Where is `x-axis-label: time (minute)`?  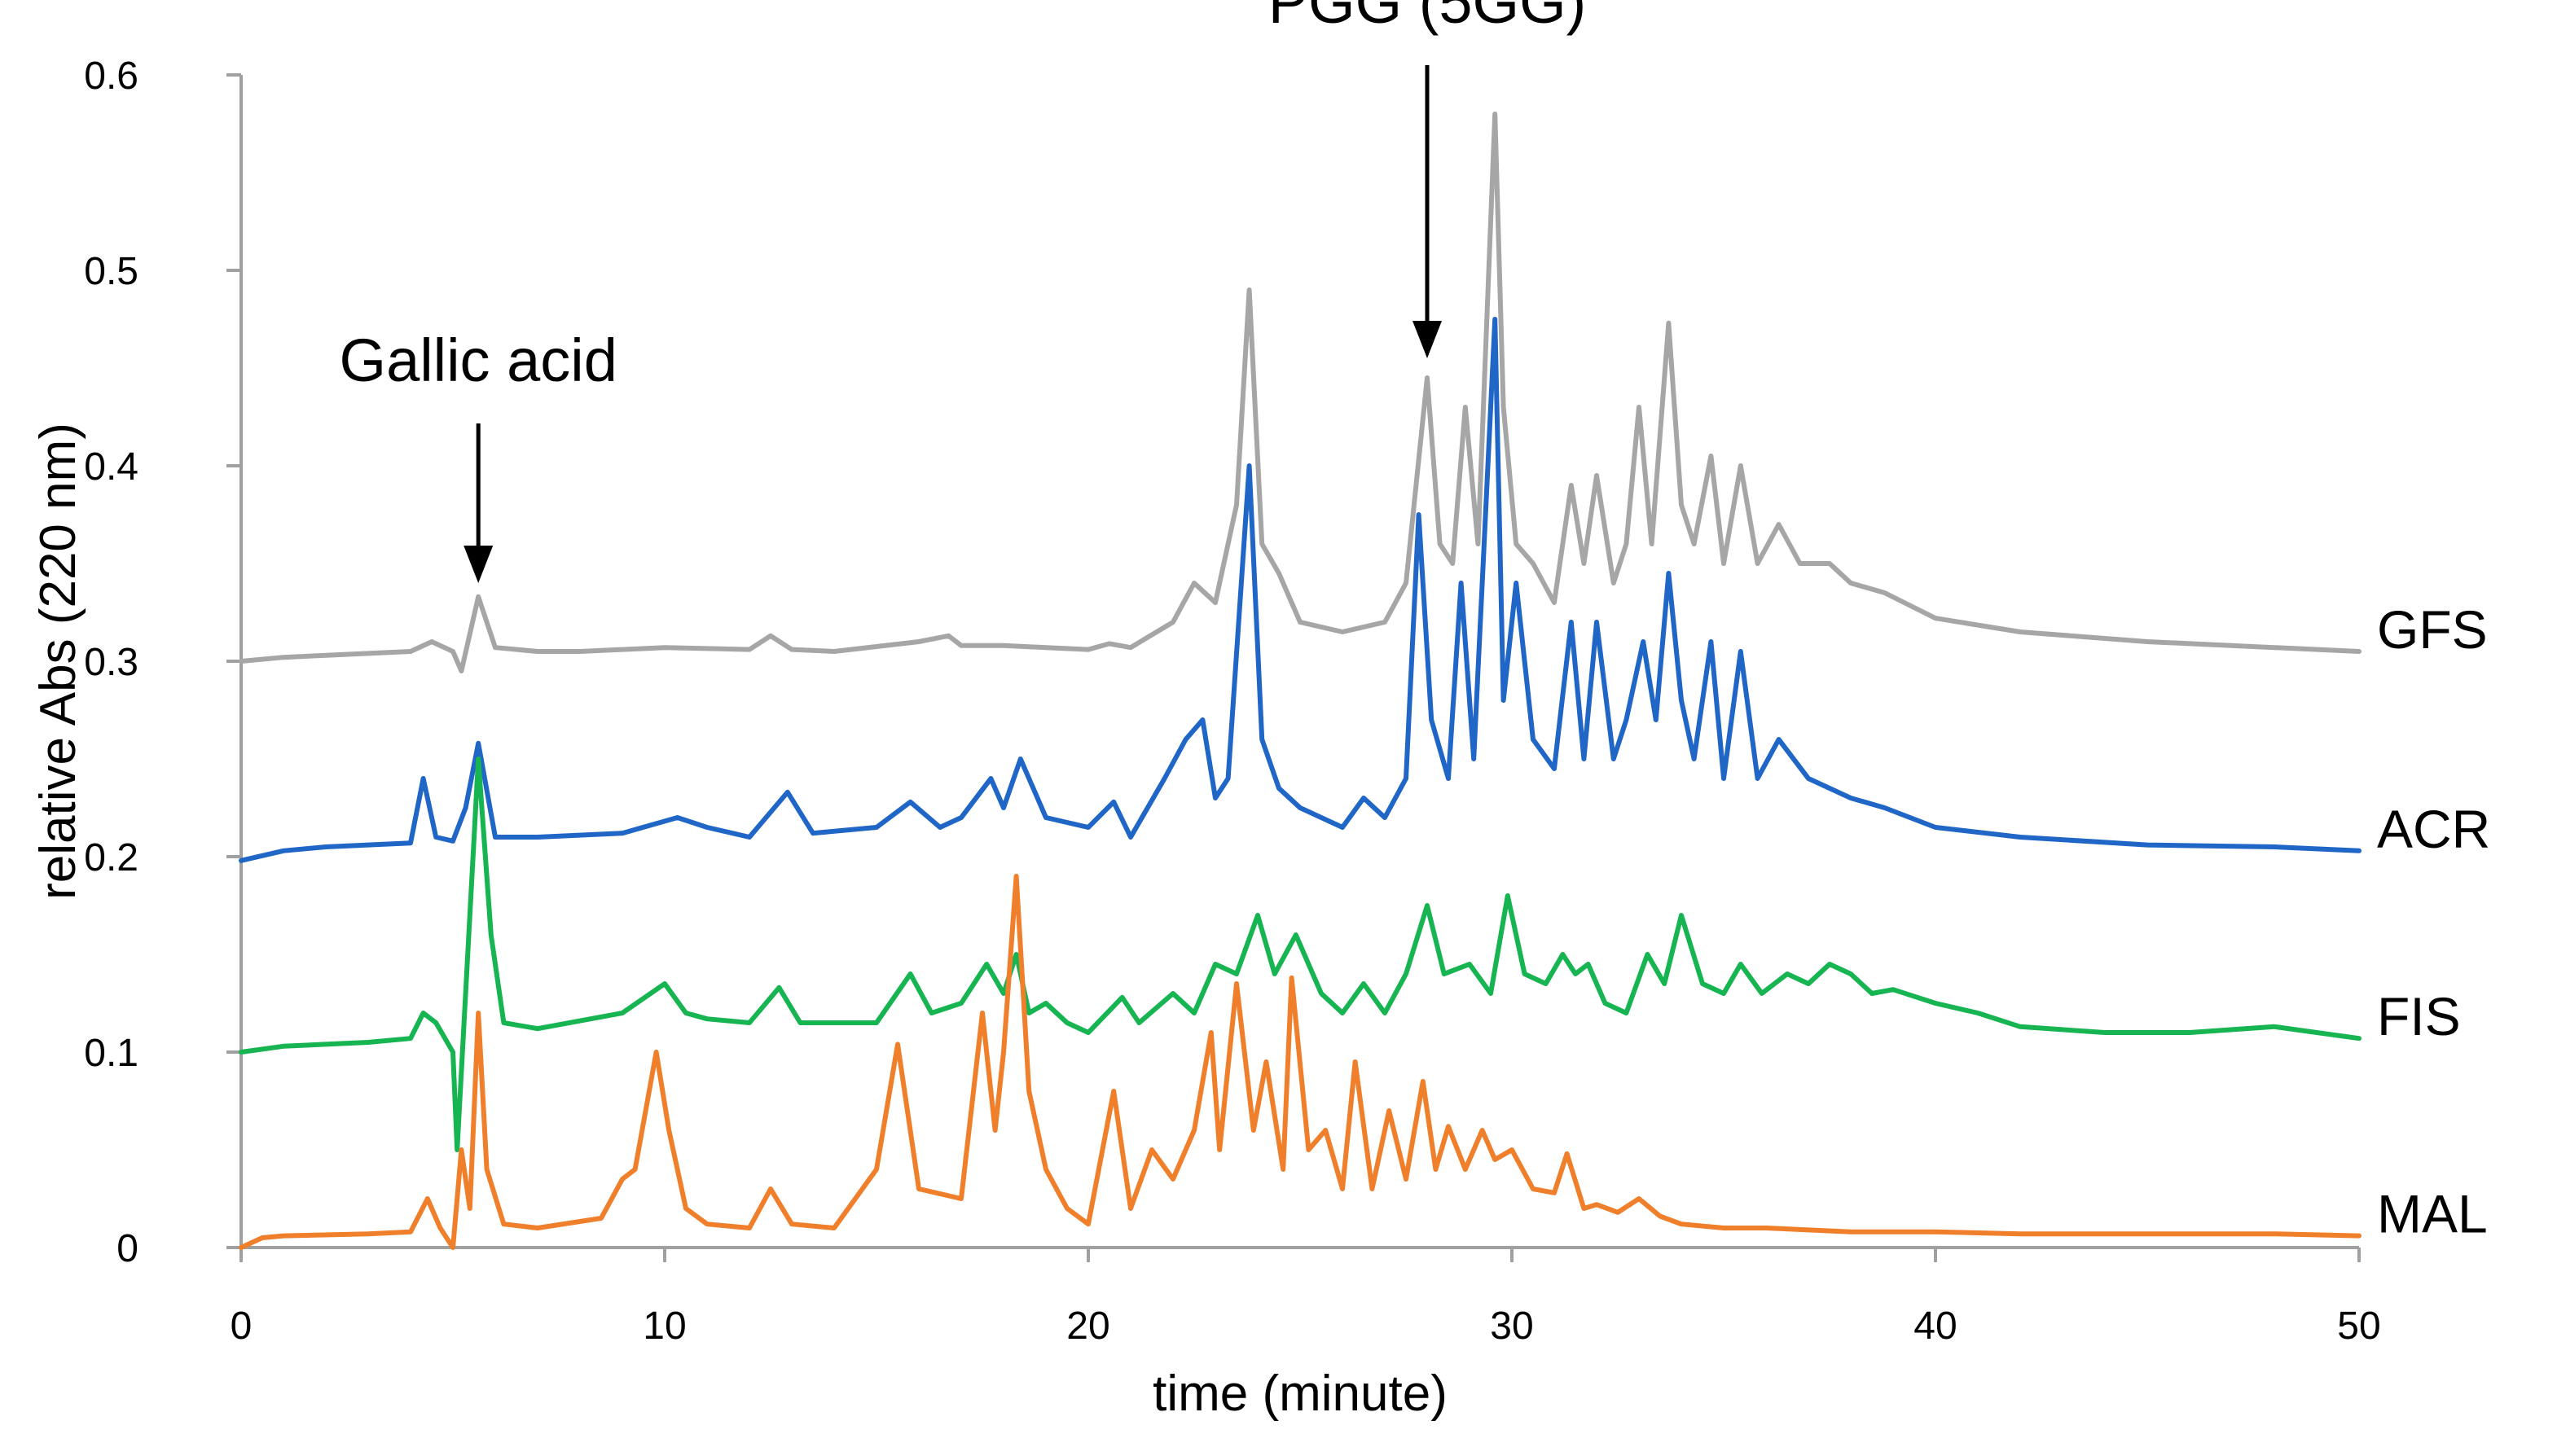 x-axis-label: time (minute) is located at coordinates (1301, 1394).